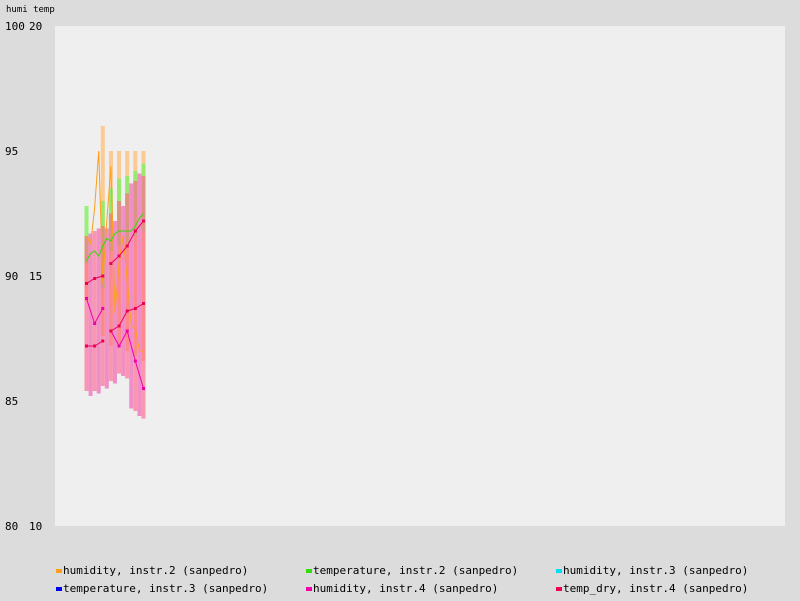 The image size is (800, 601). Describe the element at coordinates (416, 570) in the screenshot. I see `legend-label: temperature, instr.2 (sanpedro)` at that location.